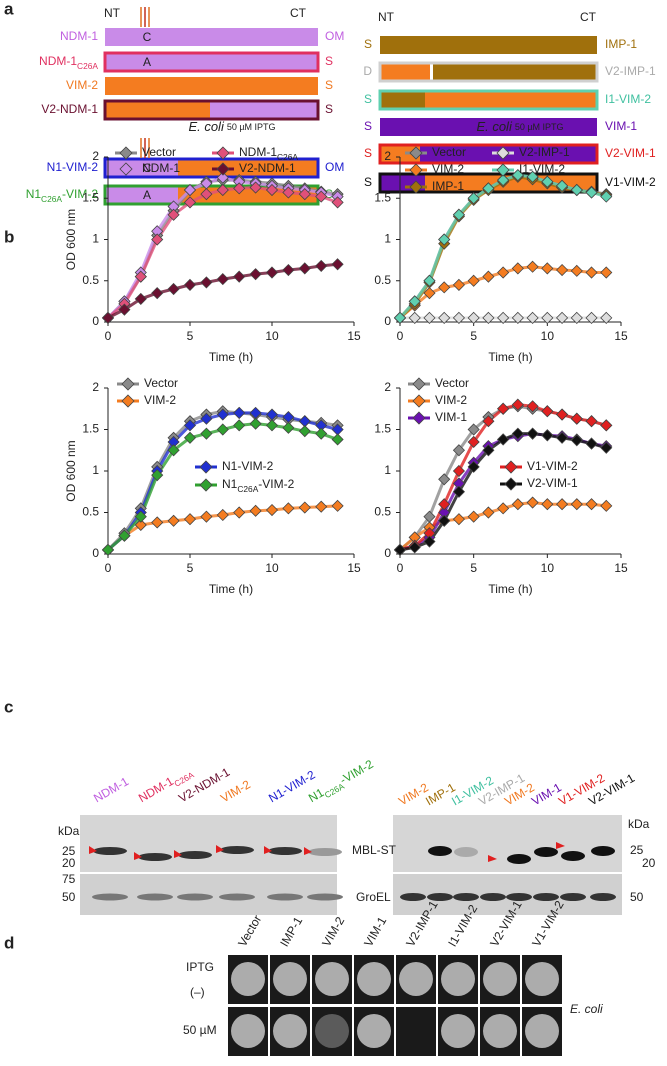 This screenshot has width=667, height=1066. I want to click on construct-label: NDM-1C26A, so click(68, 62).